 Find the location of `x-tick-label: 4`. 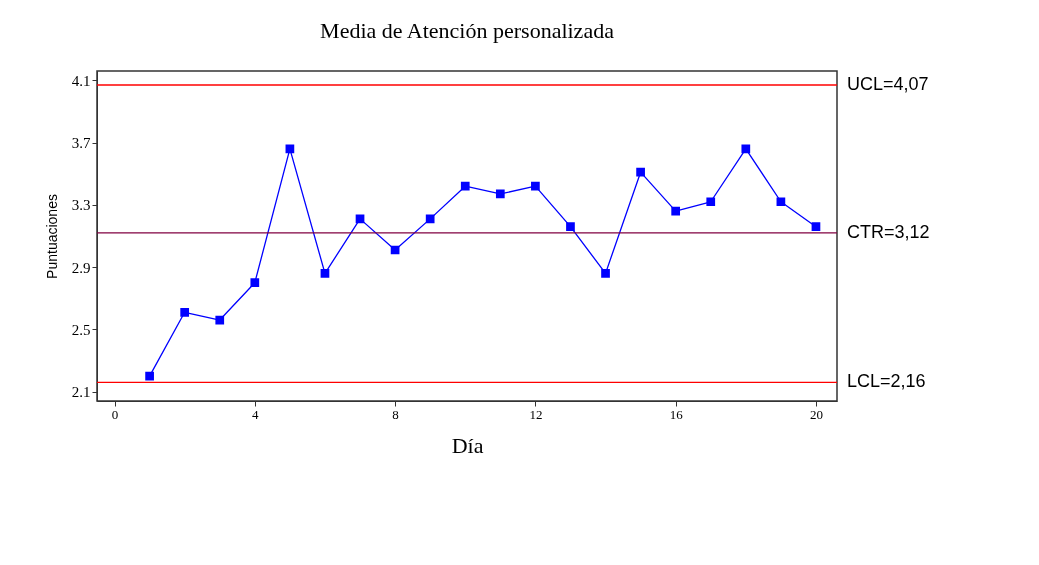

x-tick-label: 4 is located at coordinates (256, 414).